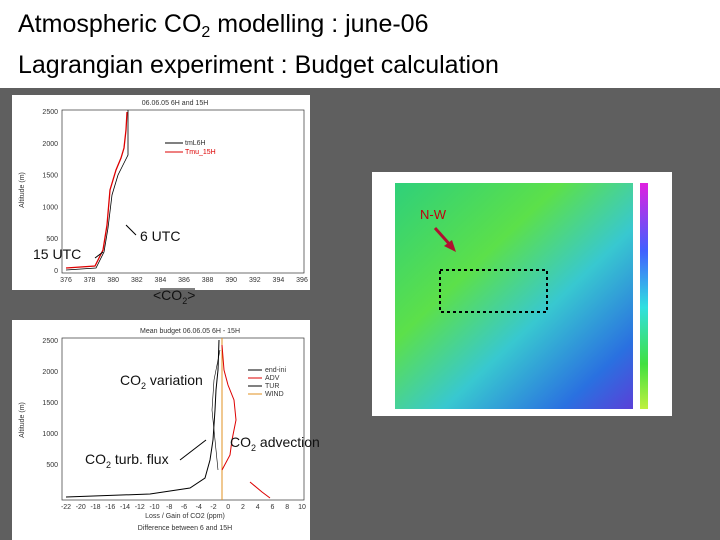 The image size is (720, 540). Describe the element at coordinates (113, 280) in the screenshot. I see `x-tick-label: 380` at that location.